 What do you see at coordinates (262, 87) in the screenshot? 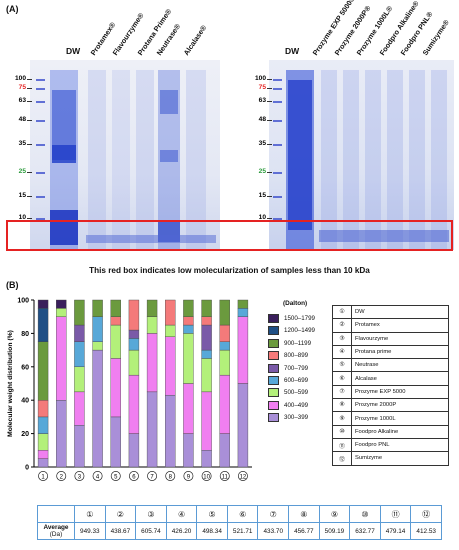
I see `marker-label: 75` at bounding box center [262, 87].